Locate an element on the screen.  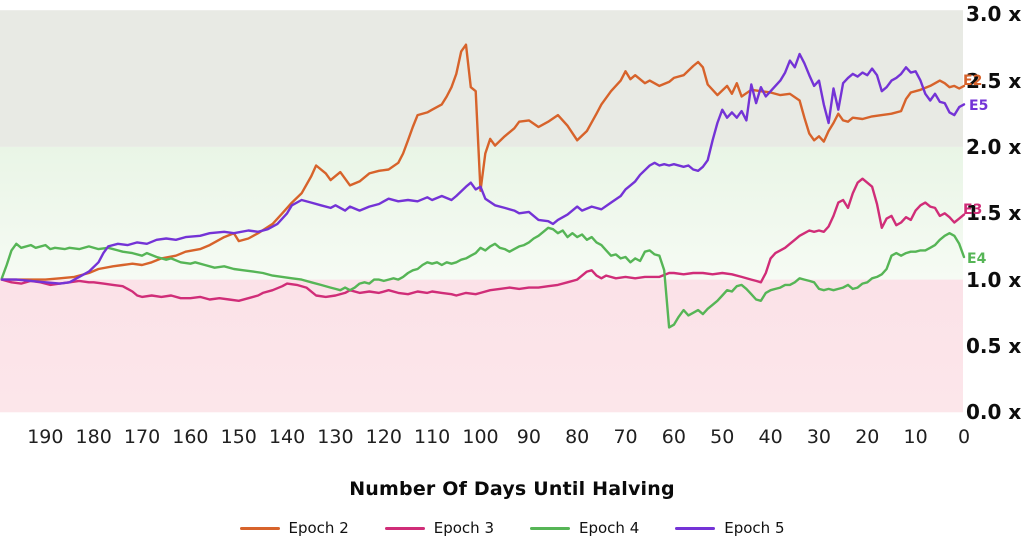
legend-swatch-e4 is located at coordinates (550, 528).